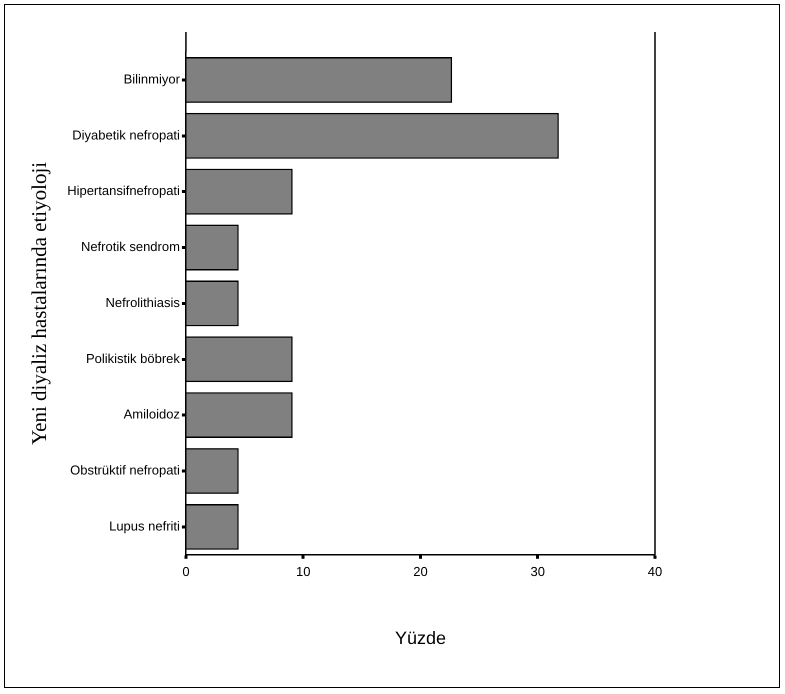 The height and width of the screenshot is (694, 785). Describe the element at coordinates (143, 302) in the screenshot. I see `y-tick-label: Nefrolithiasis` at that location.